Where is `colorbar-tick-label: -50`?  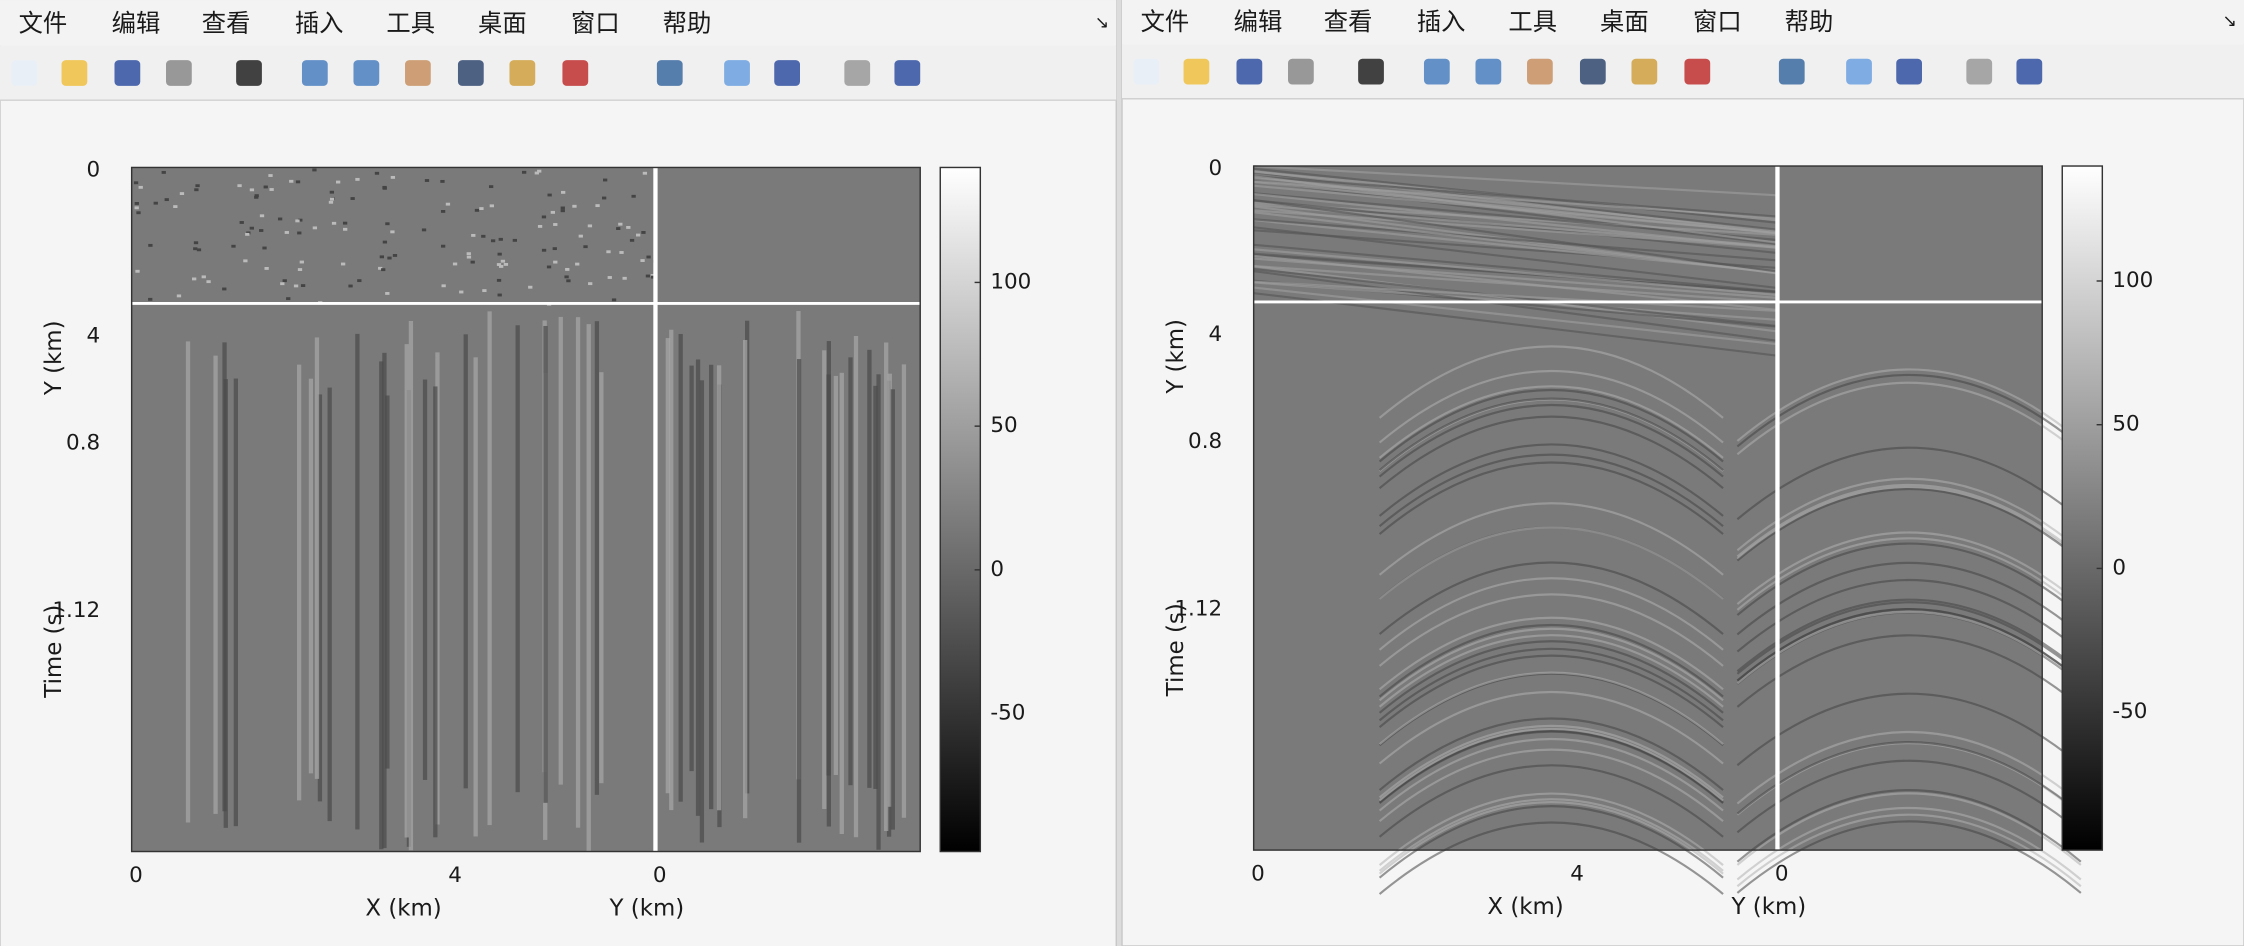
colorbar-tick-label: -50 is located at coordinates (2129, 711).